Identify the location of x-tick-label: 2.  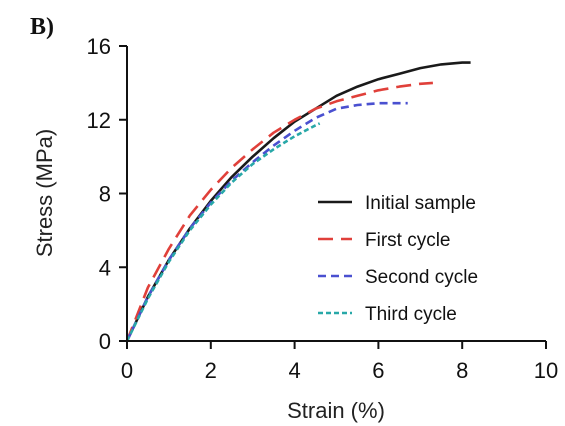
(211, 370).